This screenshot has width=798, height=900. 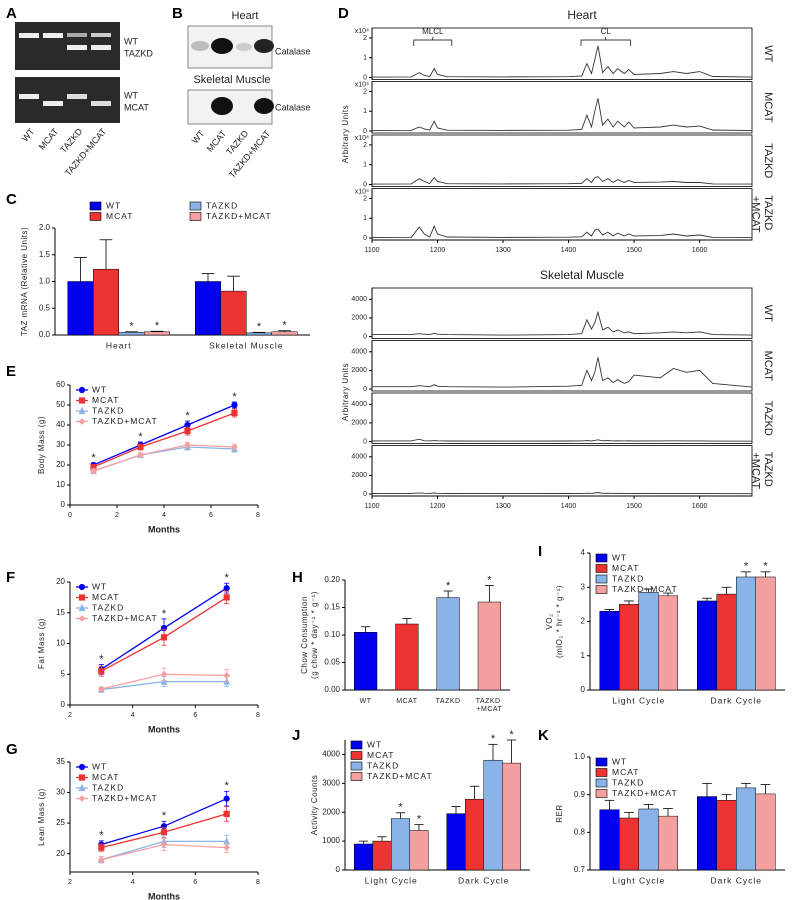 What do you see at coordinates (332, 662) in the screenshot?
I see `y-tick-label: 0.05` at bounding box center [332, 662].